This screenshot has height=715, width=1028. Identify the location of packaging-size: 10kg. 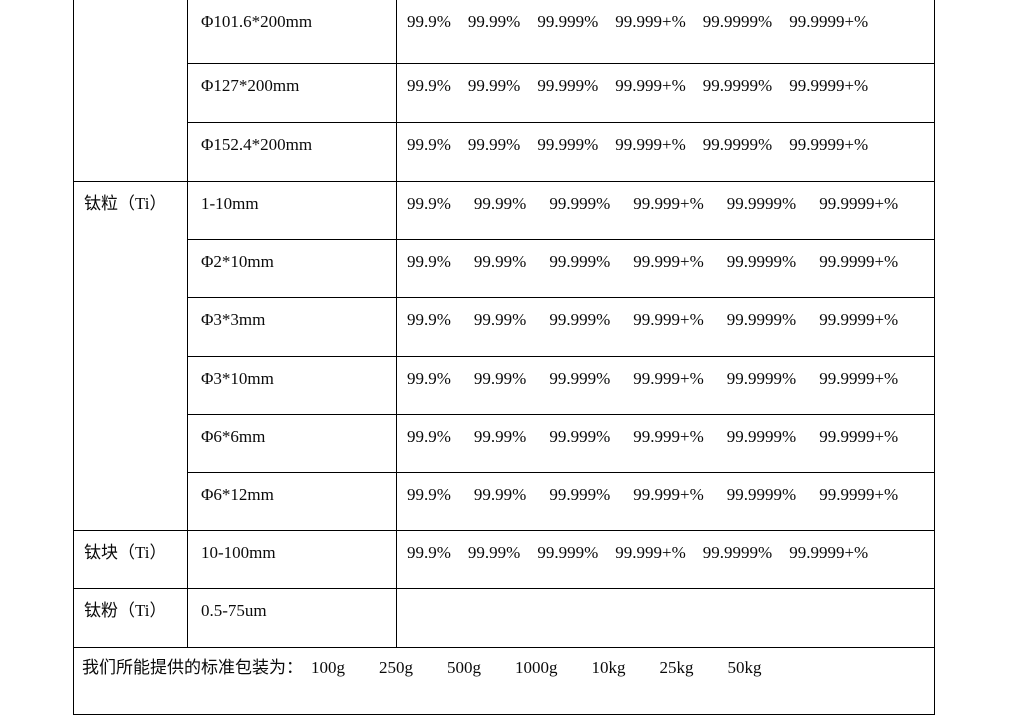
(608, 667).